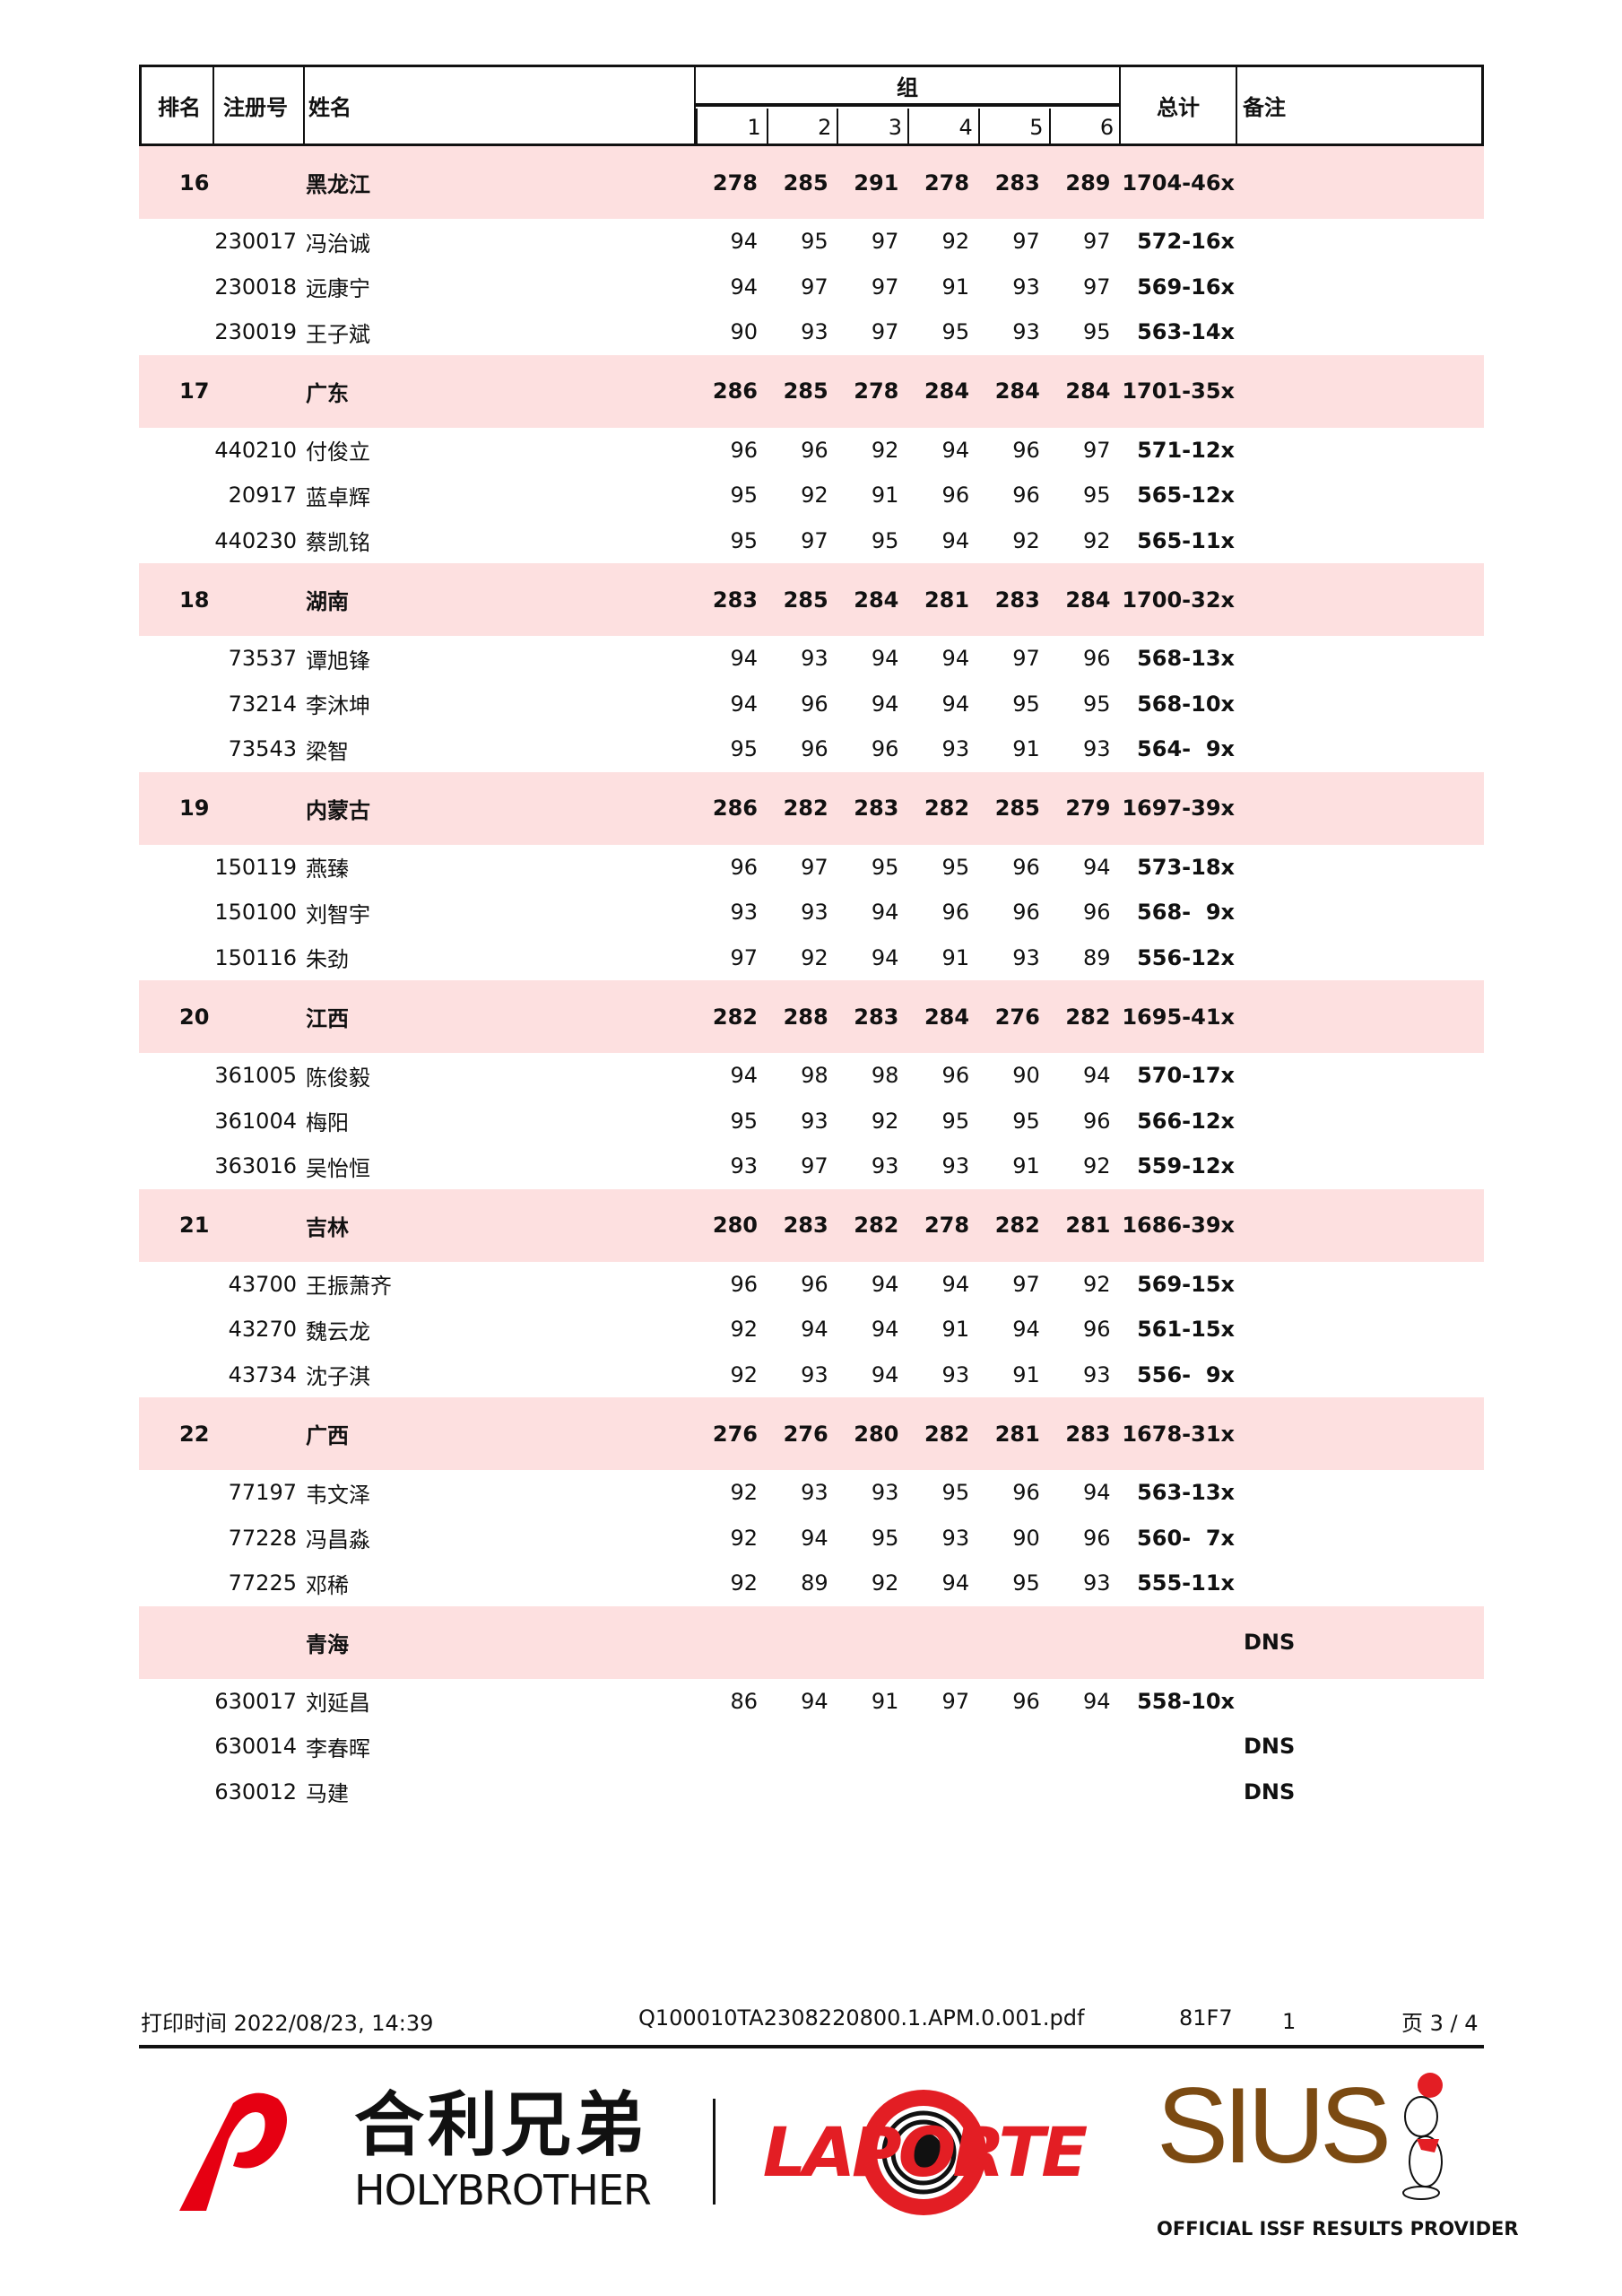 The image size is (1622, 2296). What do you see at coordinates (259, 105) in the screenshot?
I see `header-reg: 注册号` at bounding box center [259, 105].